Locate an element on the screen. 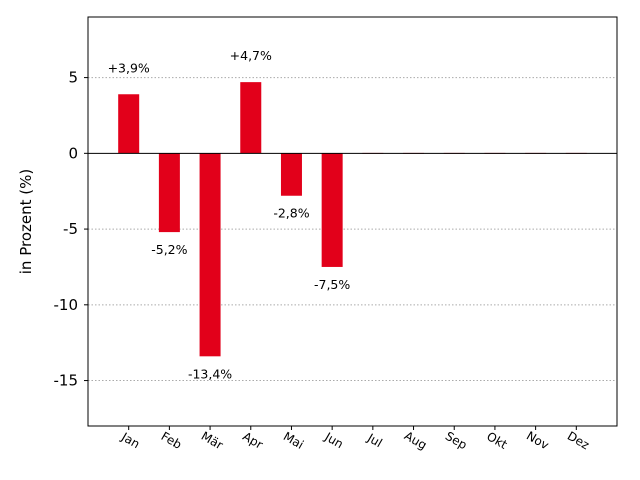  y-tick-label: -15 is located at coordinates (66, 381).